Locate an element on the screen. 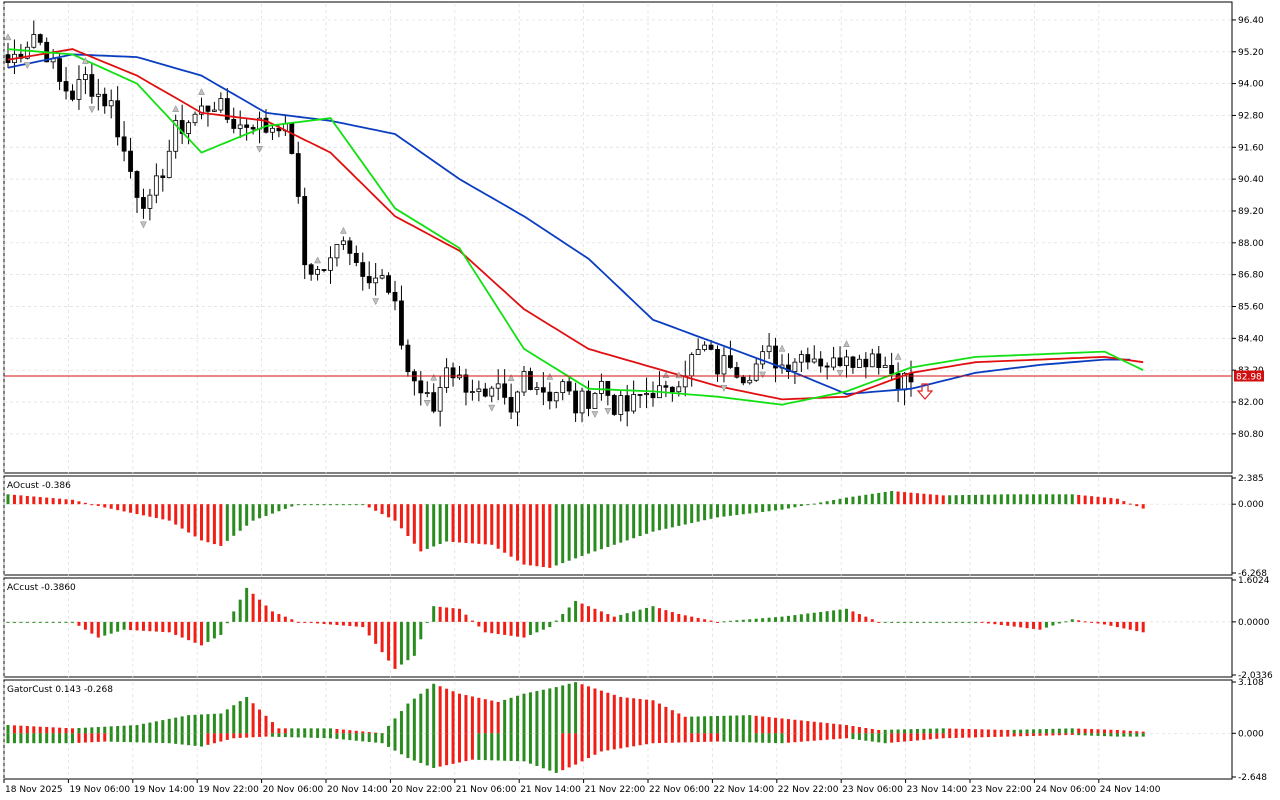 Image resolution: width=1280 pixels, height=800 pixels. time-tick-label: 22 Nov 22:00 is located at coordinates (808, 790).